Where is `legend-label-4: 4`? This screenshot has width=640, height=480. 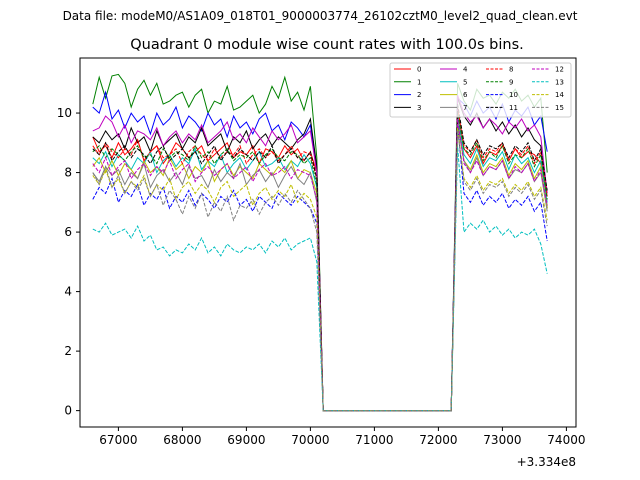
legend-label-4: 4 is located at coordinates (465, 70).